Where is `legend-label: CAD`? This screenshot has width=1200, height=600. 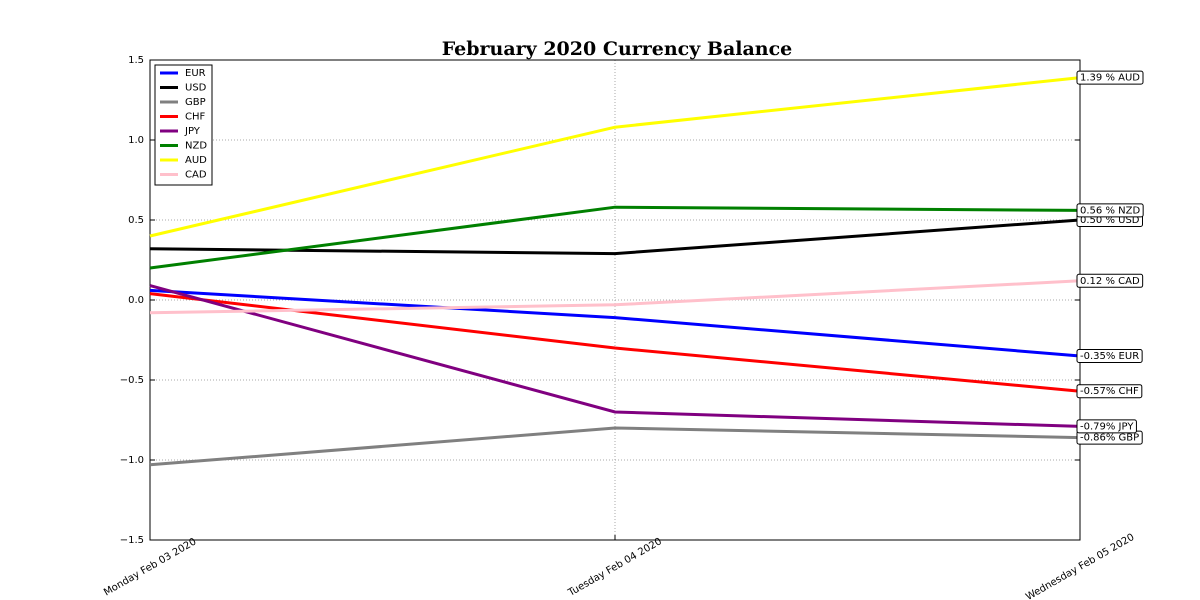
legend-label: CAD is located at coordinates (196, 175).